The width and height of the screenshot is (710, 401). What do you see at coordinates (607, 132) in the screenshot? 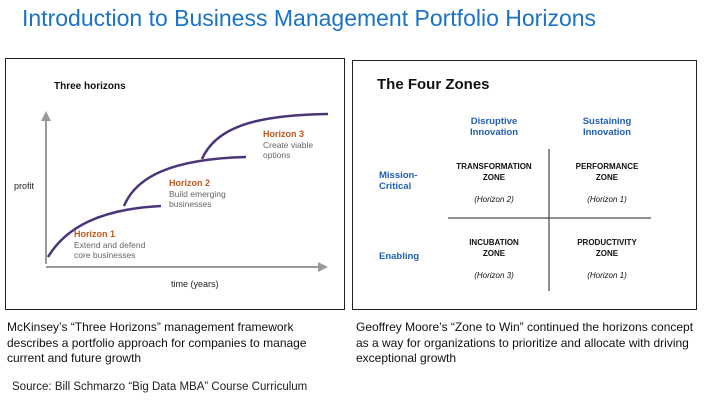
I see `col-header-sustaining-line2: Innovation` at bounding box center [607, 132].